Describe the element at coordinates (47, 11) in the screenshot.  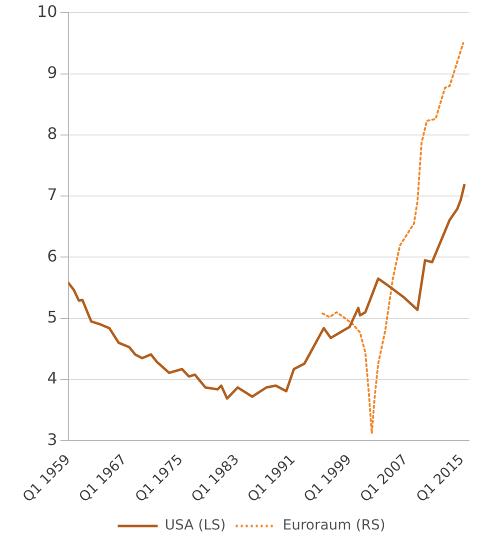
I see `y-tick-label: 10` at that location.